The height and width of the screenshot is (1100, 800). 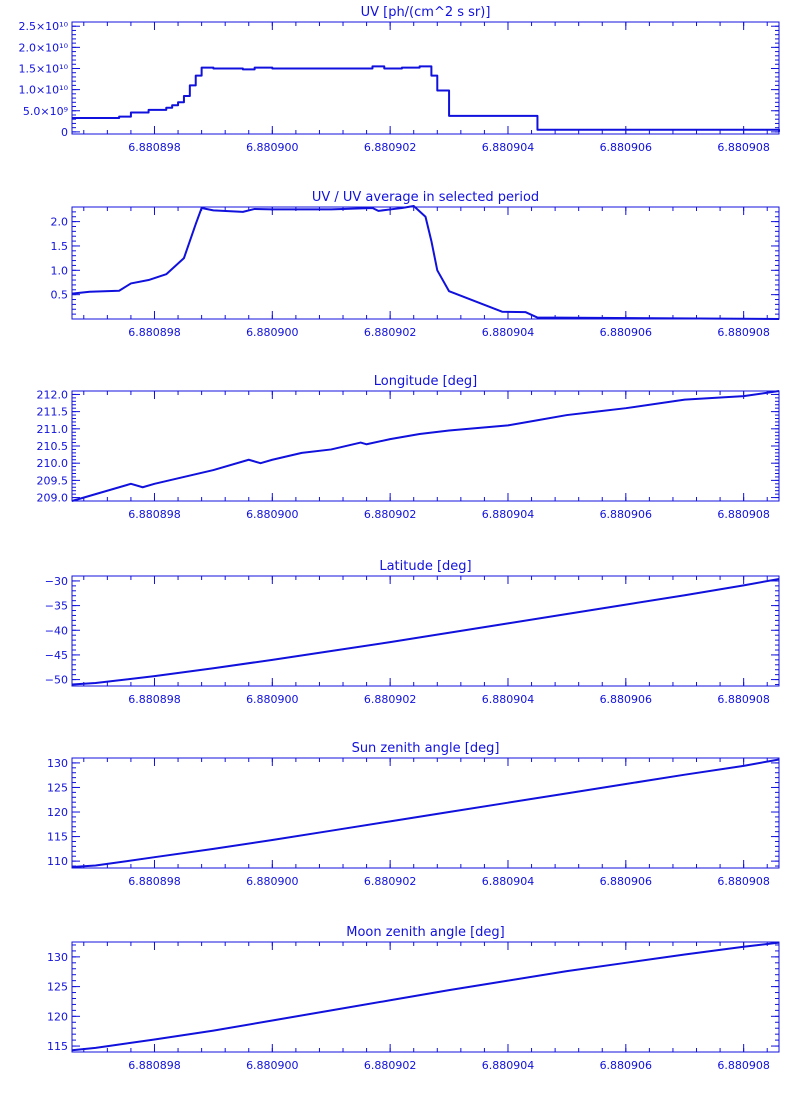 What do you see at coordinates (56, 581) in the screenshot?
I see `y-tick-label: −30` at bounding box center [56, 581].